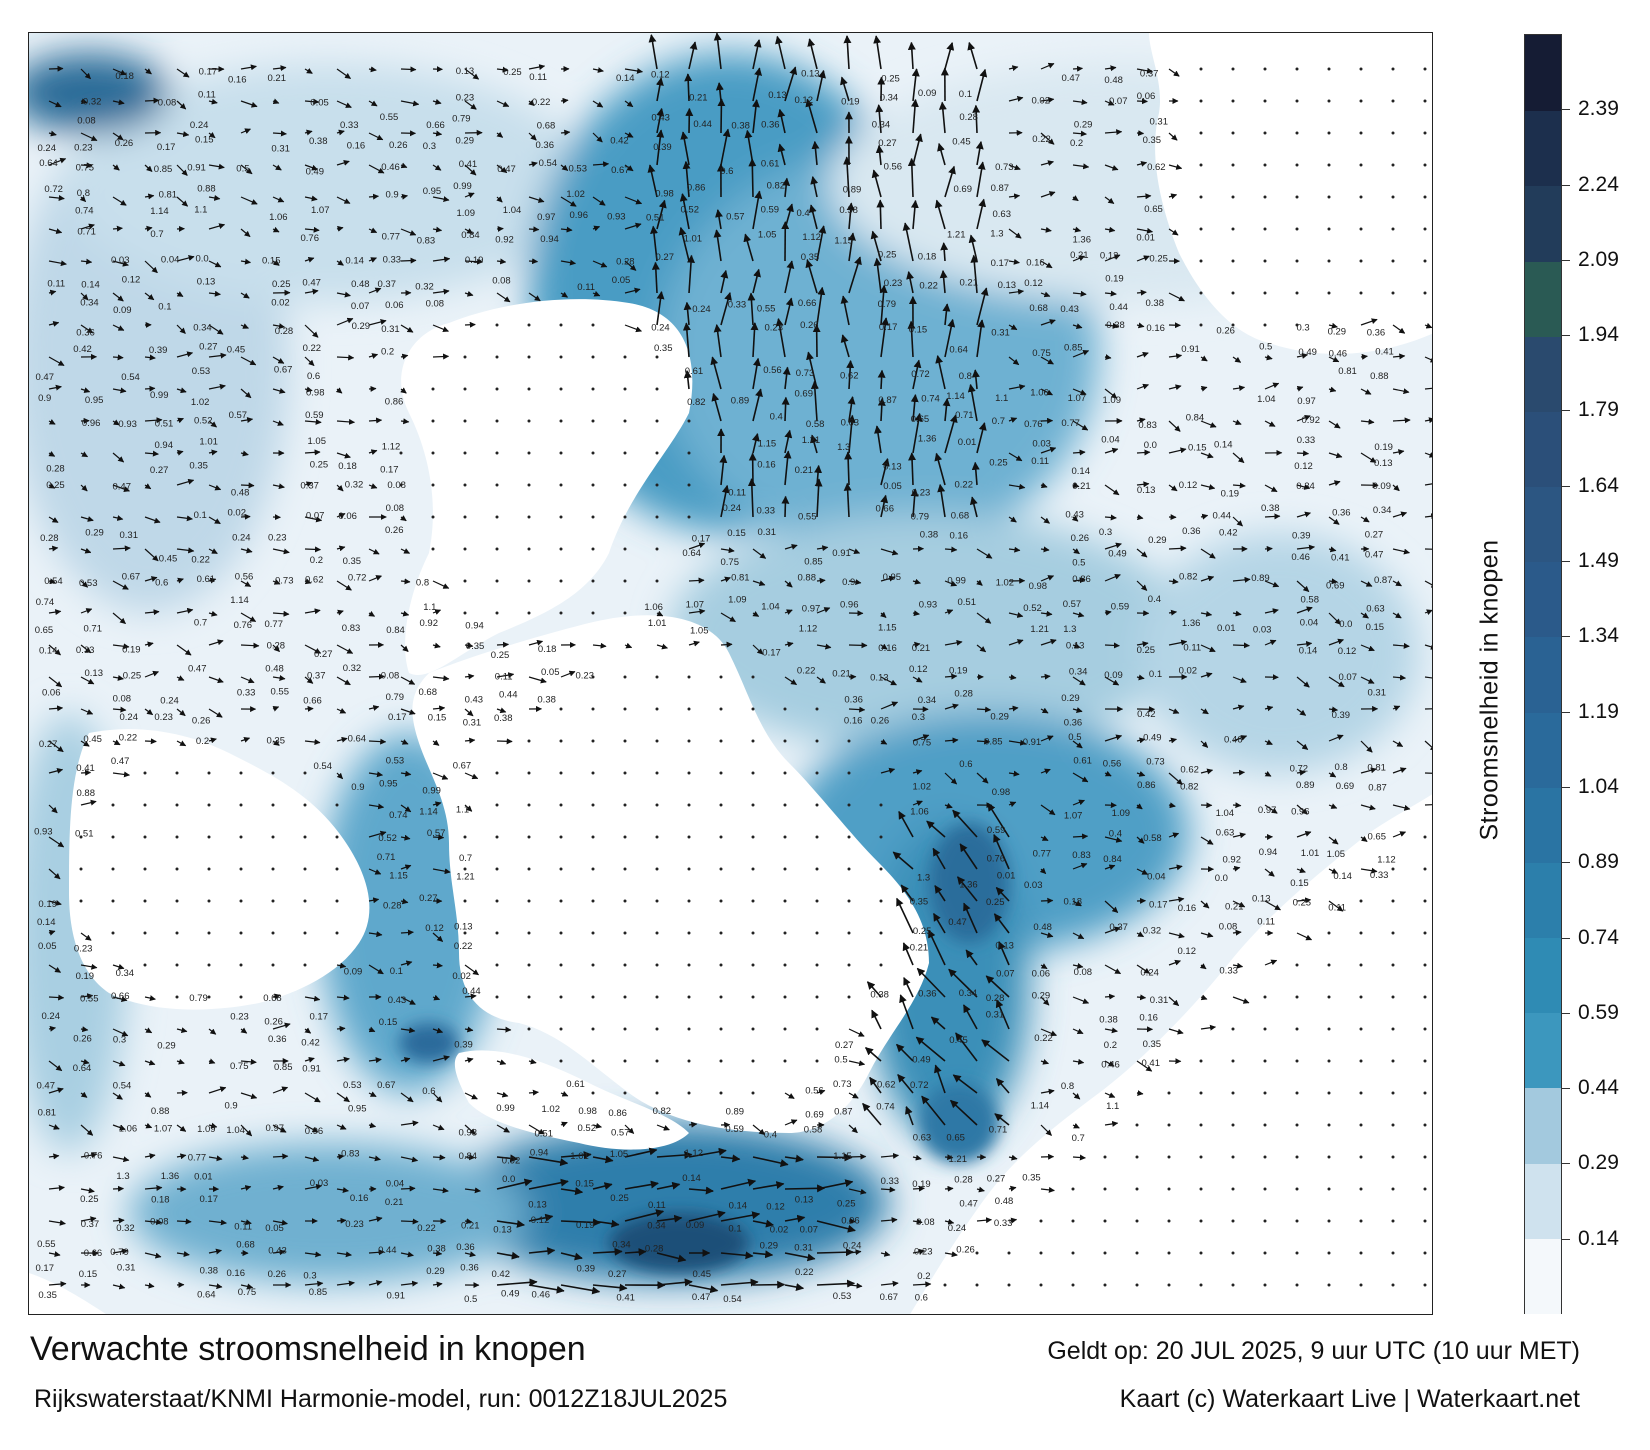  I want to click on speed-label: 0.17, so click(166, 147).